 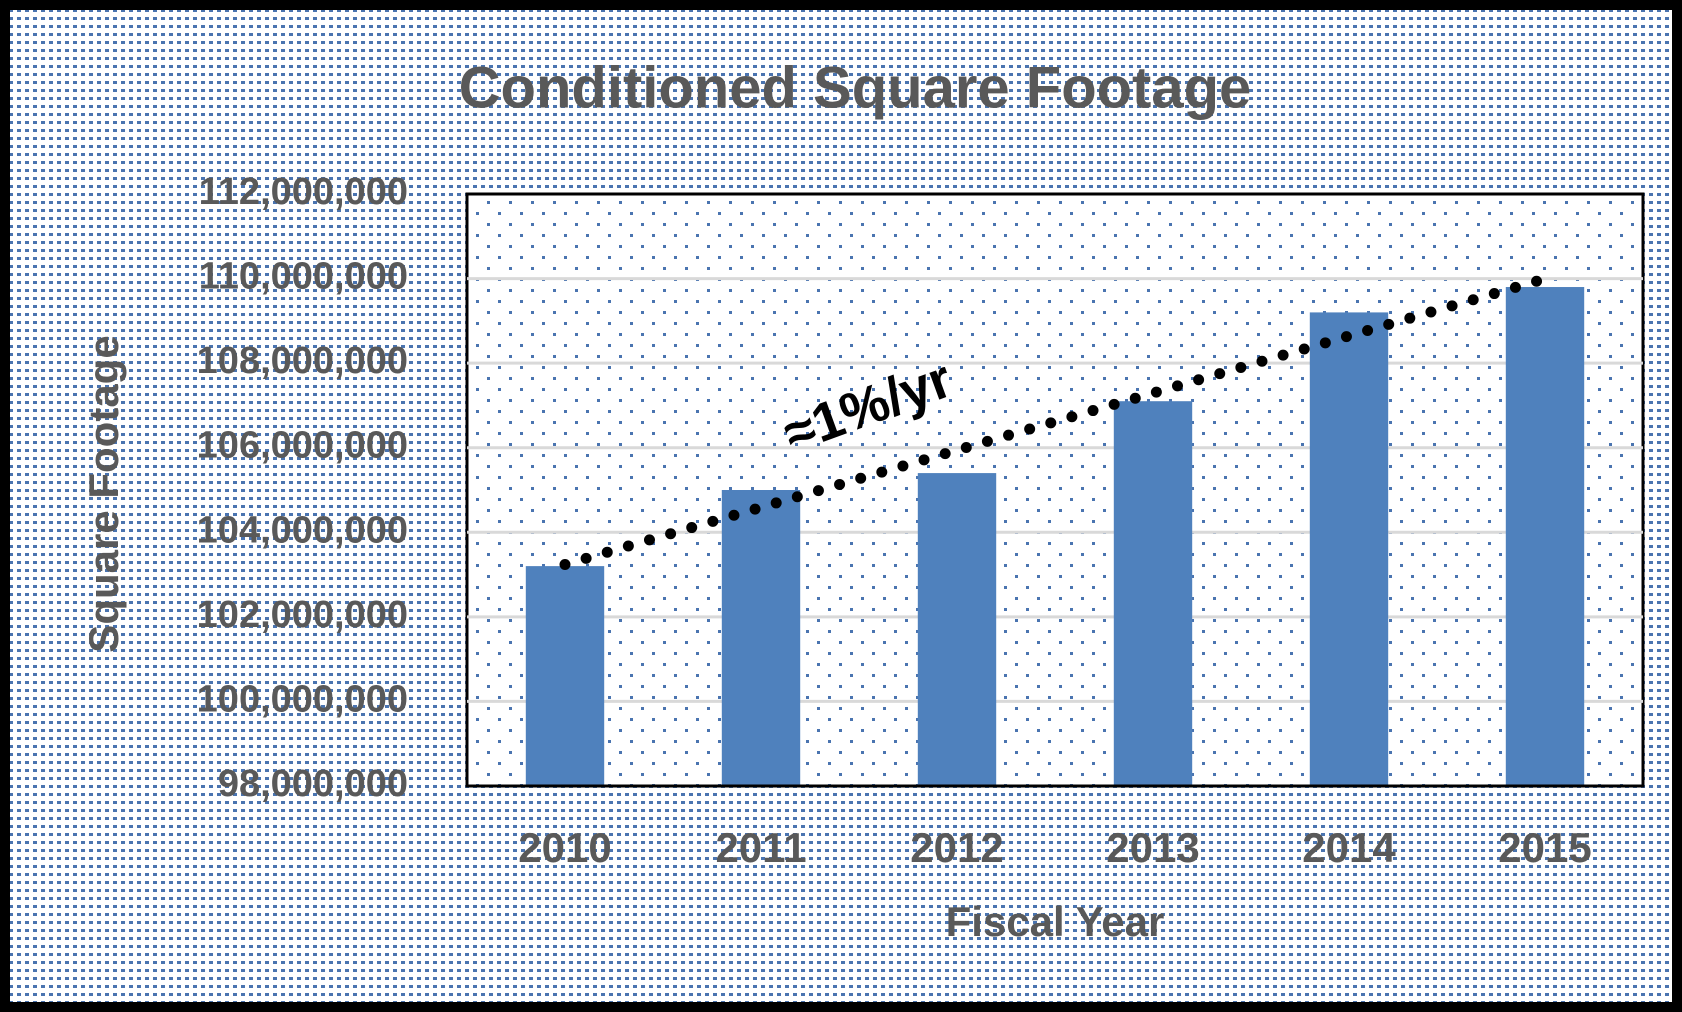 I want to click on y-tick-label: 110,000,000, so click(x=303, y=277).